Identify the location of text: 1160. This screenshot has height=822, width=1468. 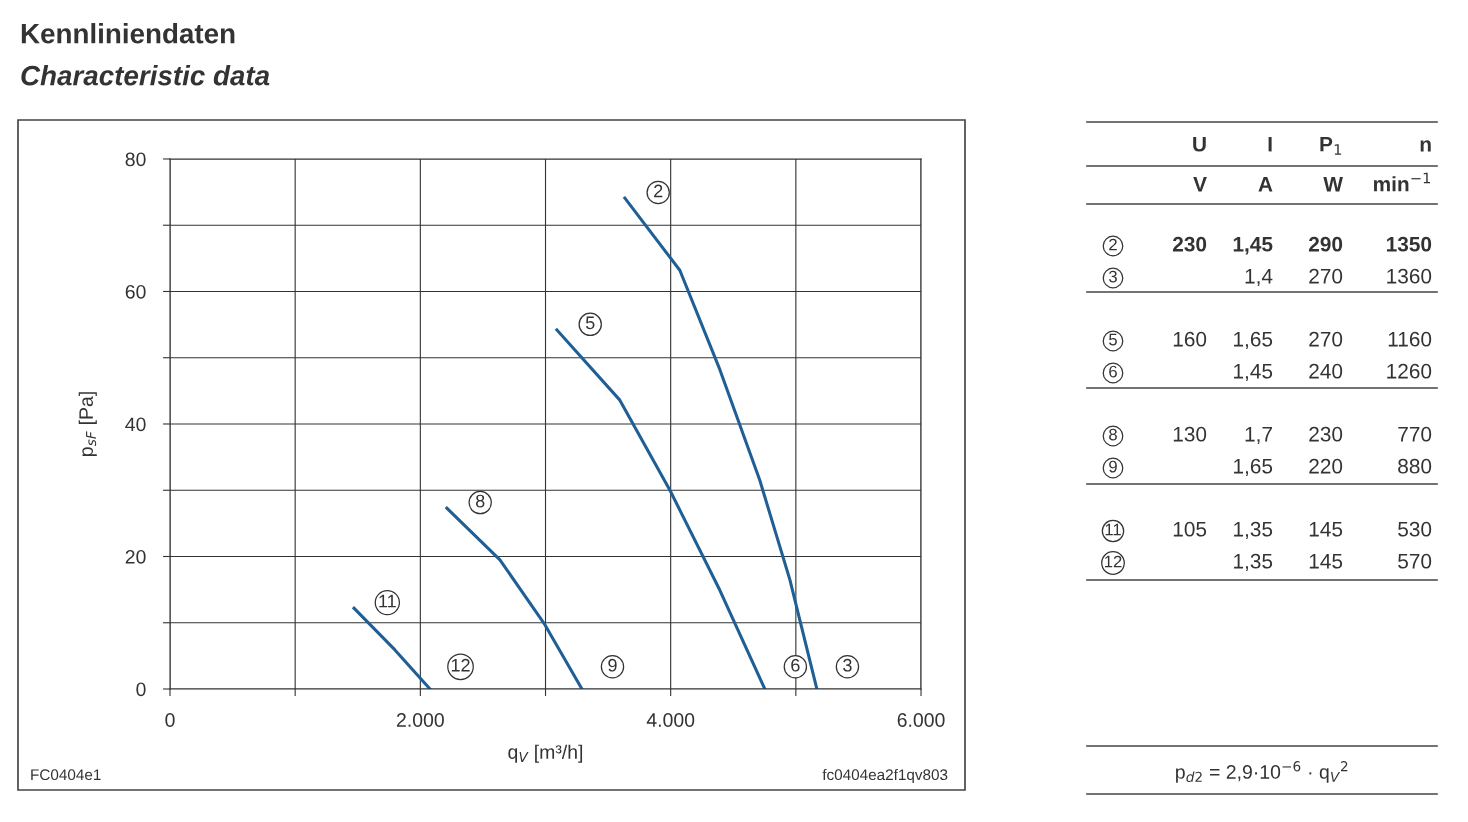
(1410, 339).